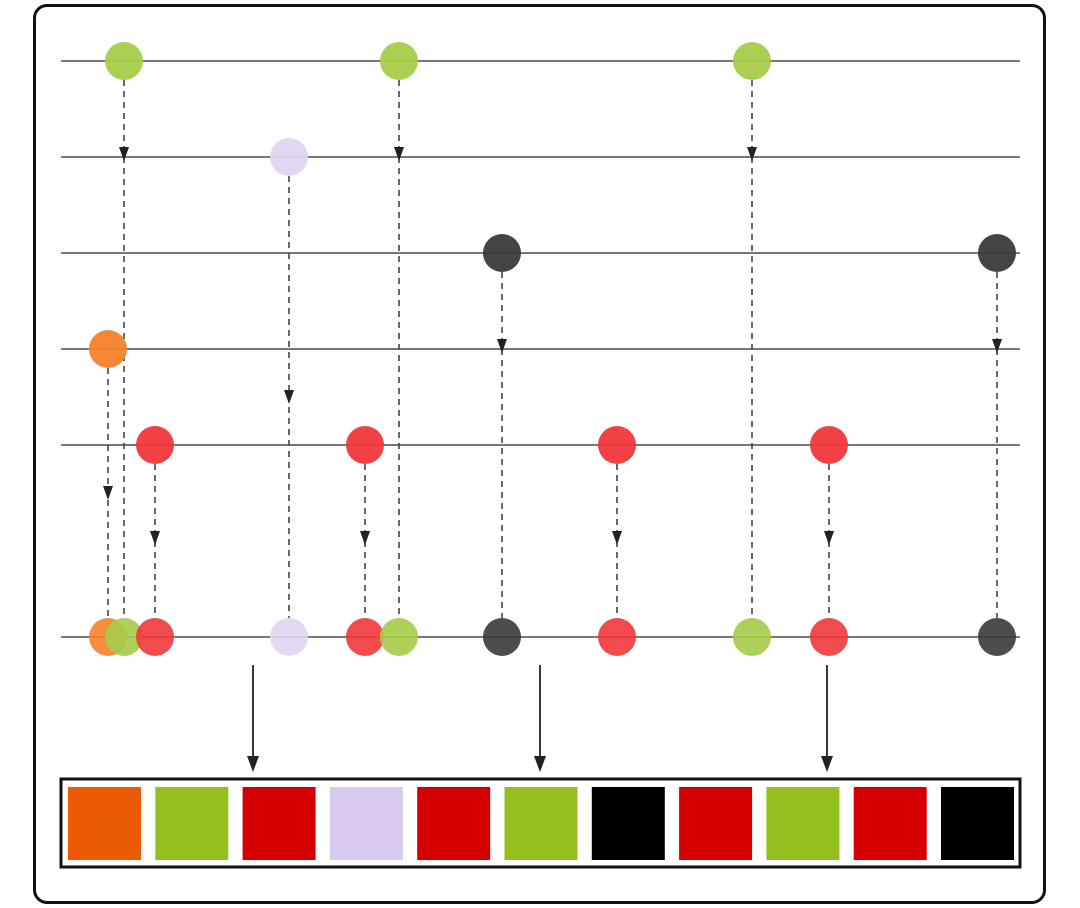  Describe the element at coordinates (108, 349) in the screenshot. I see `event-orange` at that location.